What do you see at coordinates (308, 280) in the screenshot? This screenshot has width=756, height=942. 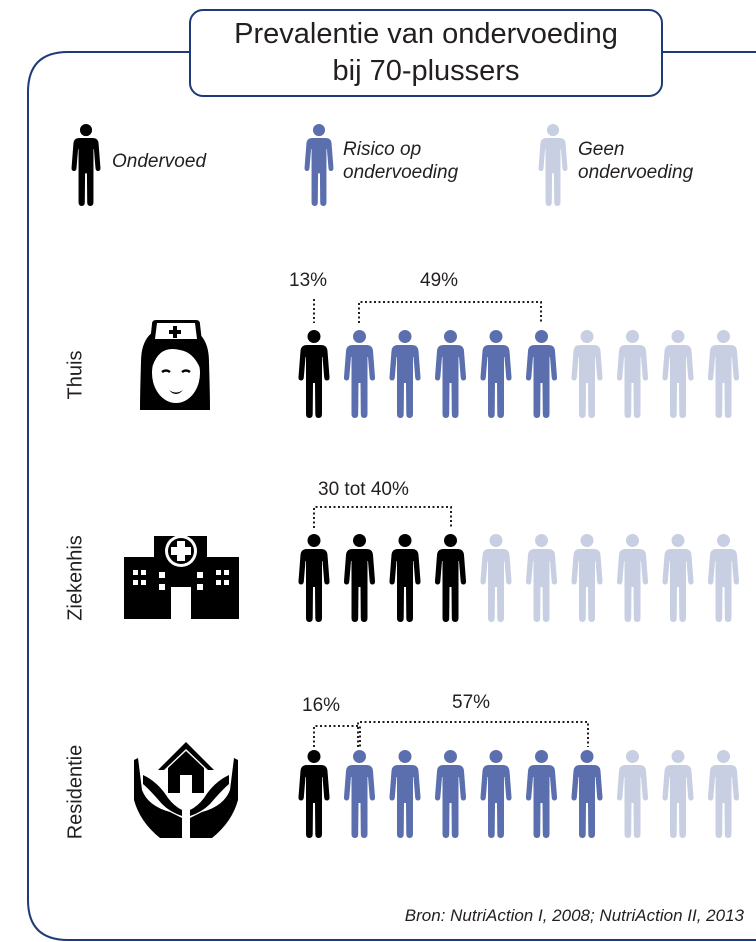 I see `label-thuis-ondervoed: 13%` at bounding box center [308, 280].